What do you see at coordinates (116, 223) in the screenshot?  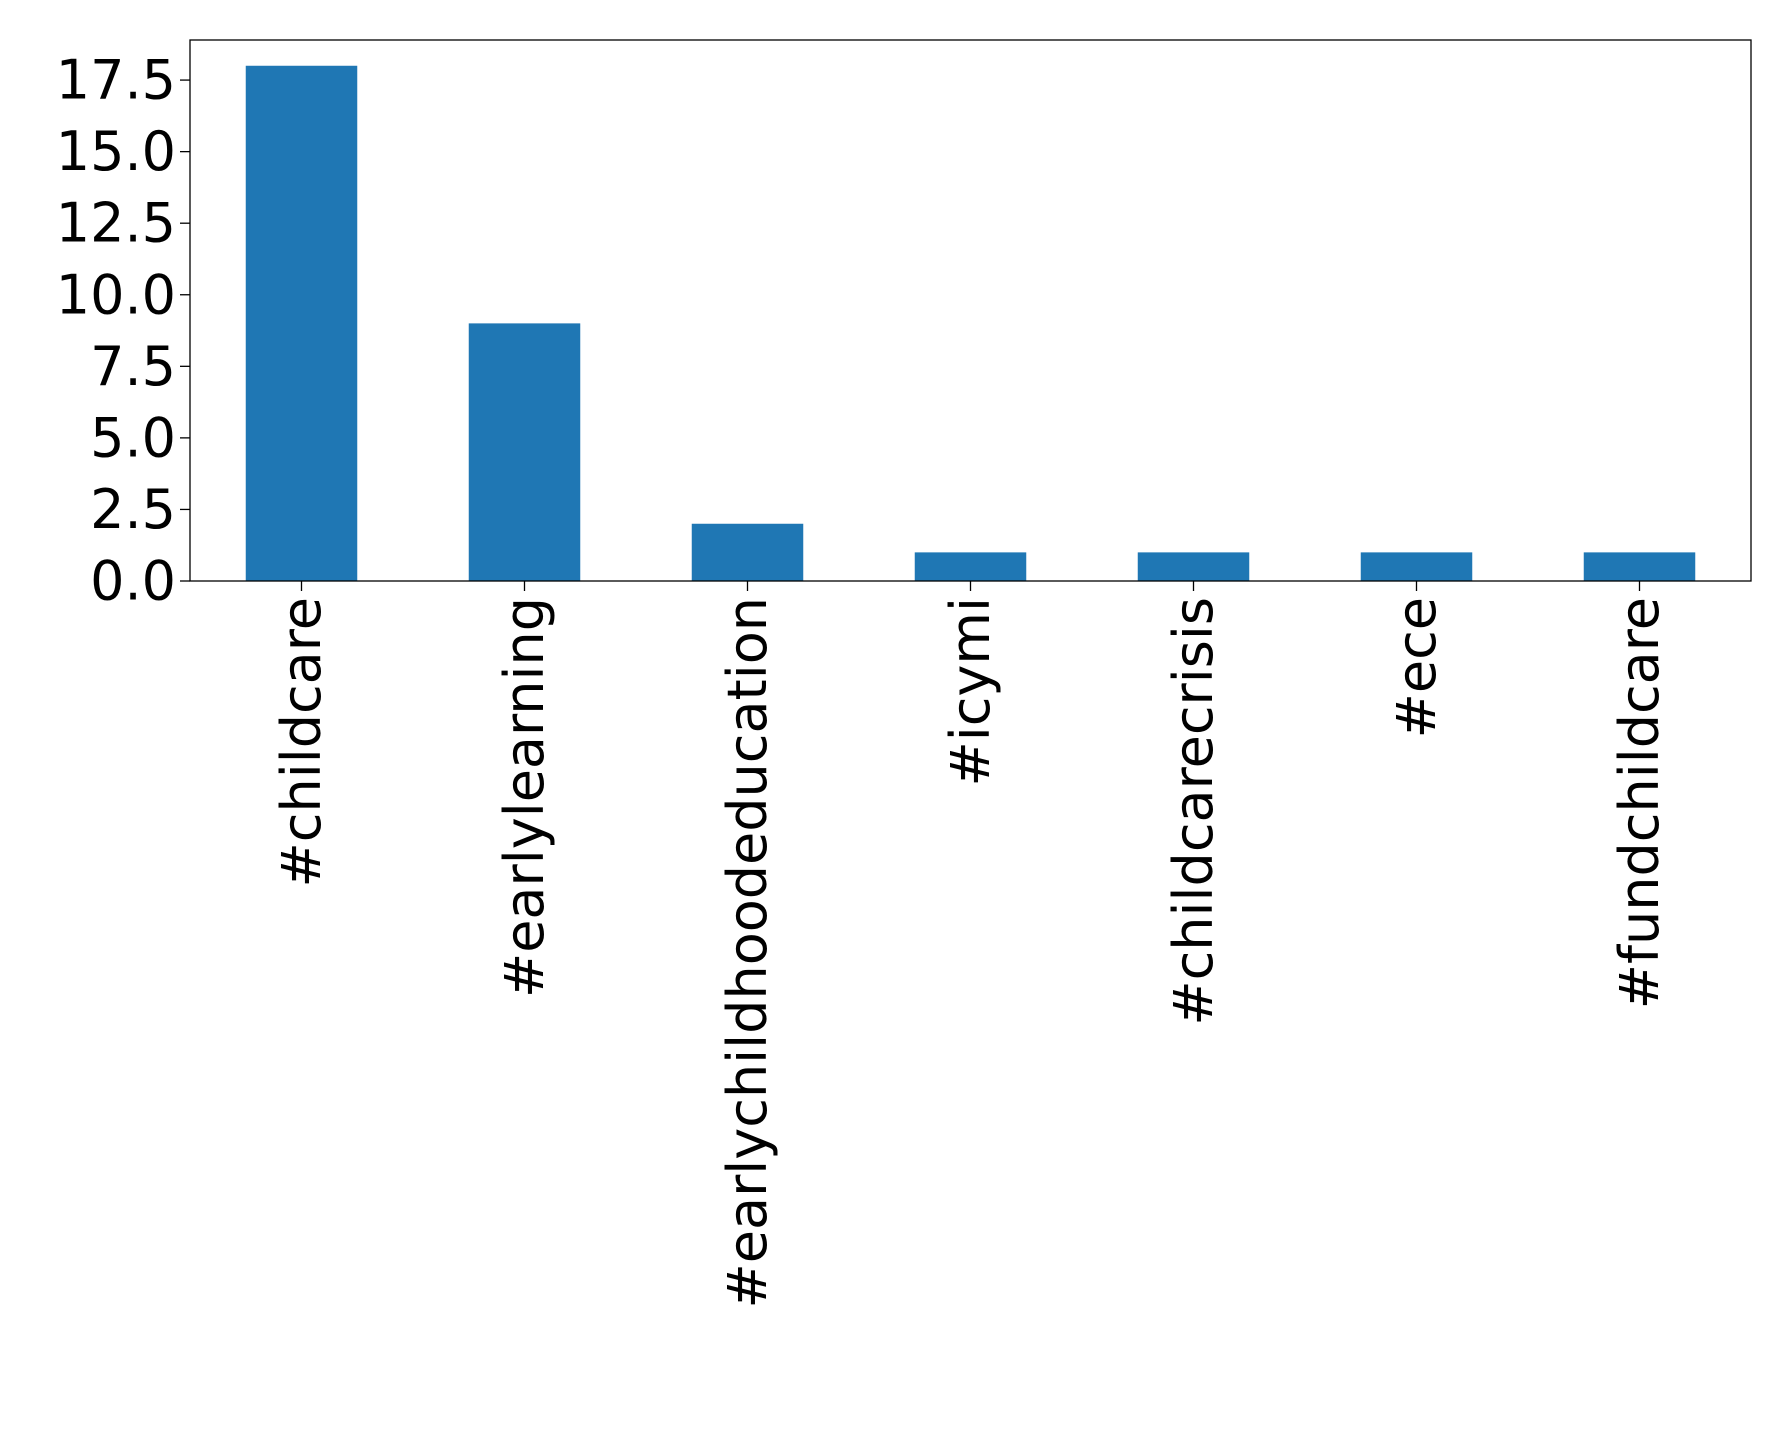 I see `y-tick-label: 12.5` at bounding box center [116, 223].